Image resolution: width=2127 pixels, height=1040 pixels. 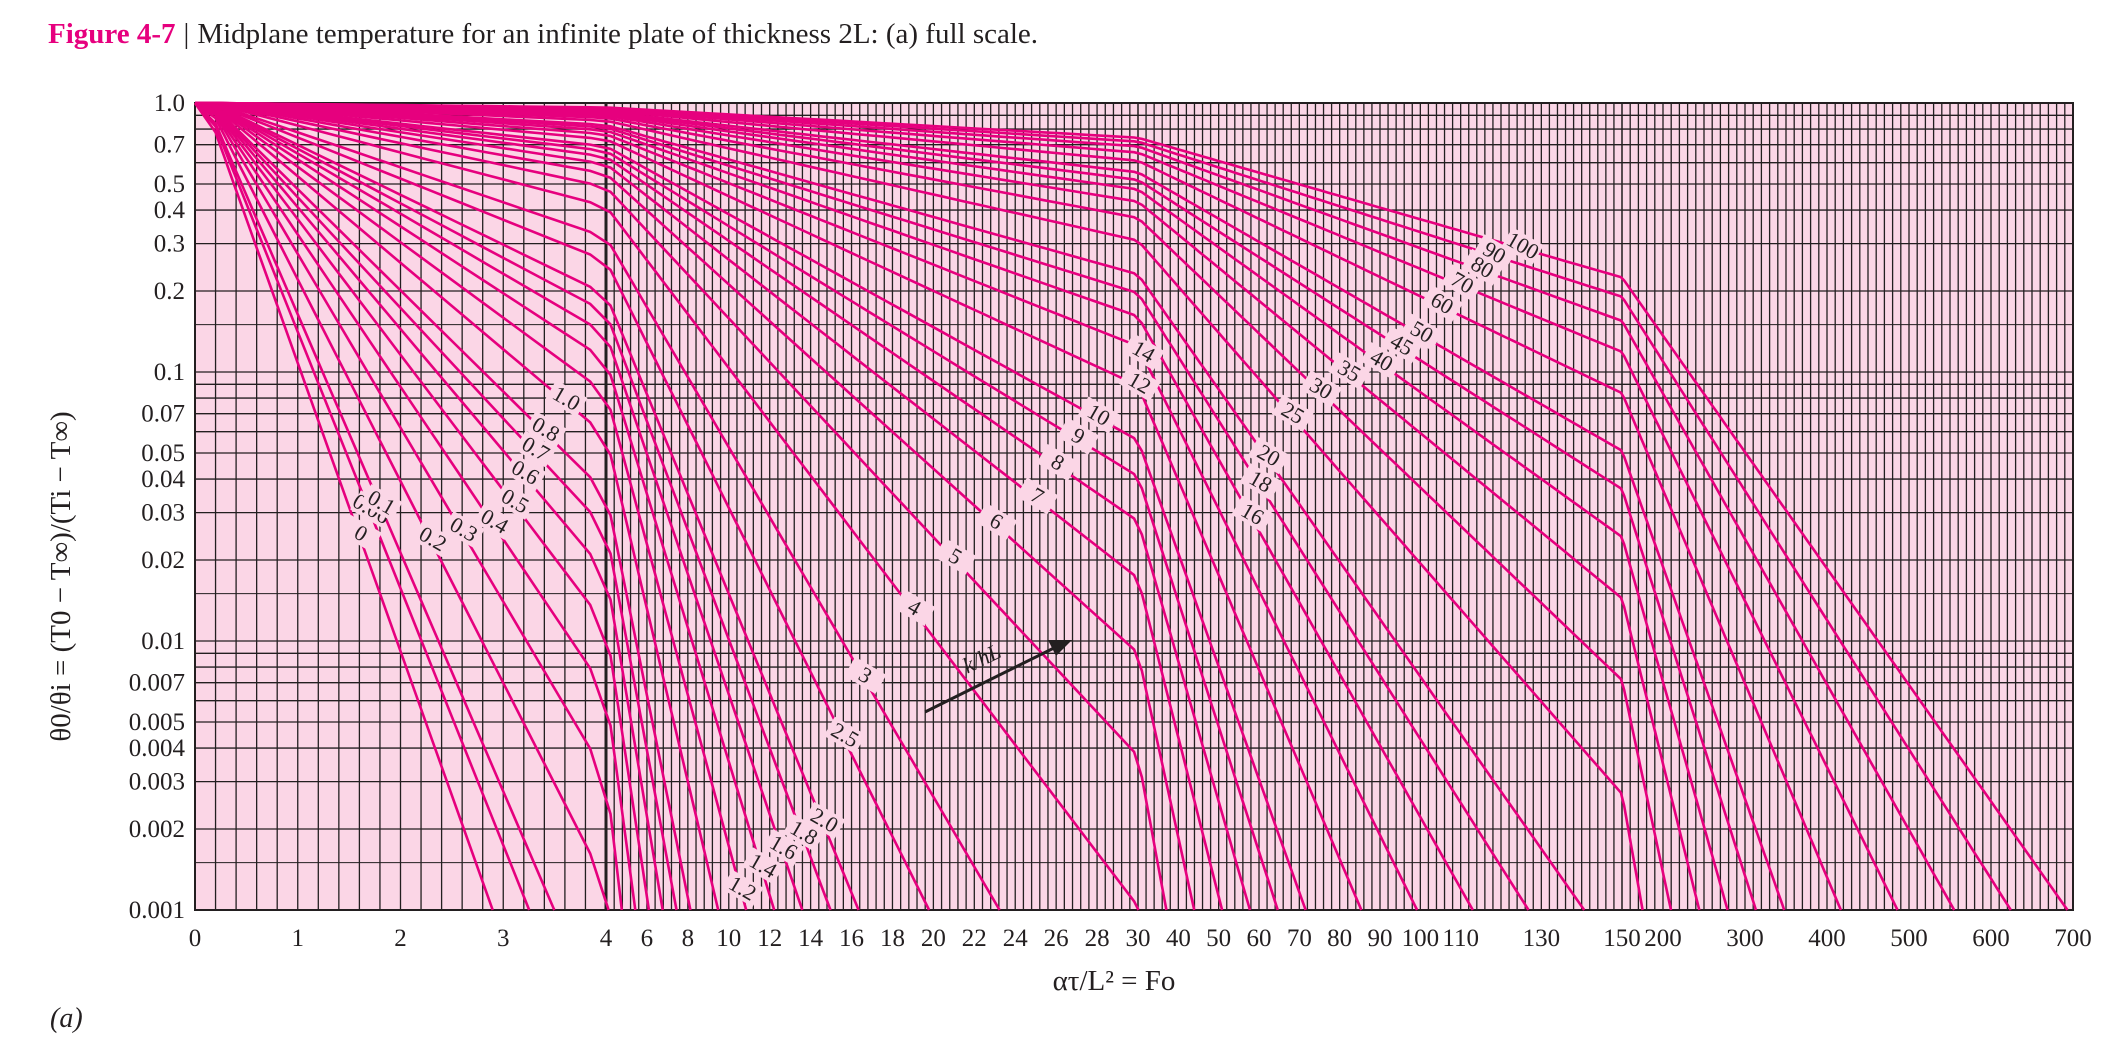 What do you see at coordinates (892, 938) in the screenshot?
I see `x-tick-label: 18` at bounding box center [892, 938].